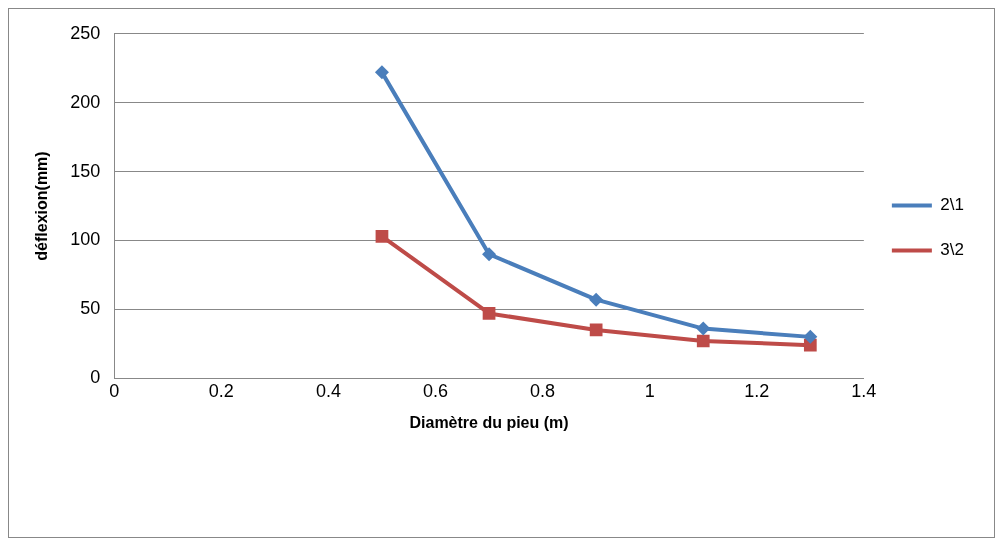 The height and width of the screenshot is (544, 1003). I want to click on x-tick-label: 0.6, so click(435, 390).